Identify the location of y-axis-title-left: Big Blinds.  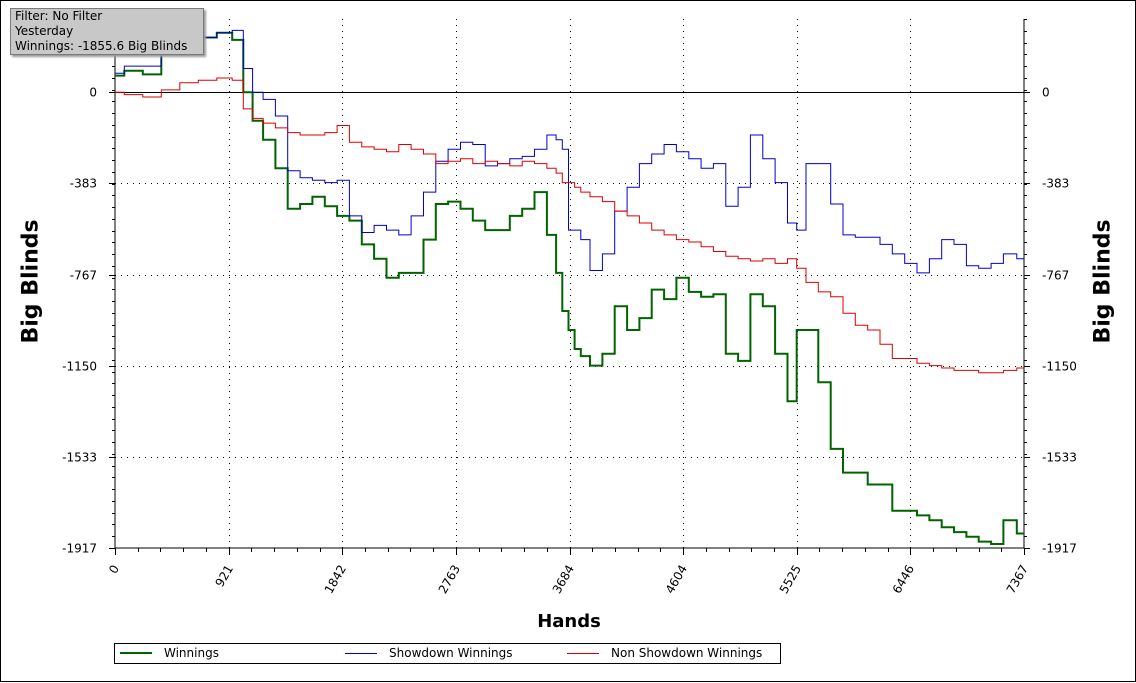
(31, 281).